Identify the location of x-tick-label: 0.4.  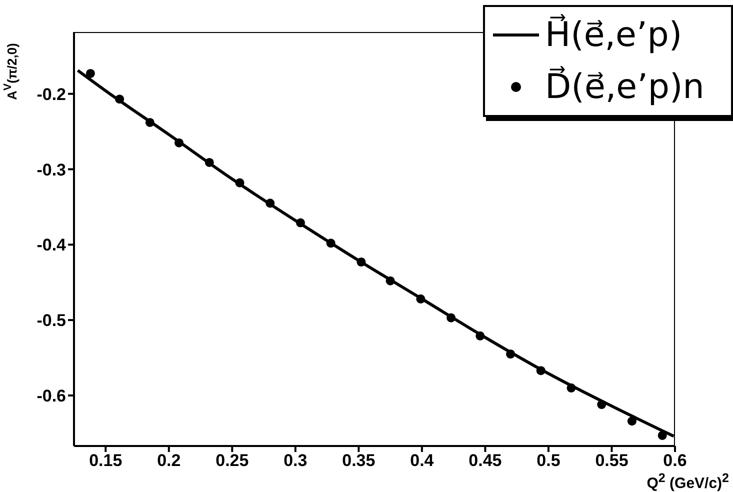
(422, 460).